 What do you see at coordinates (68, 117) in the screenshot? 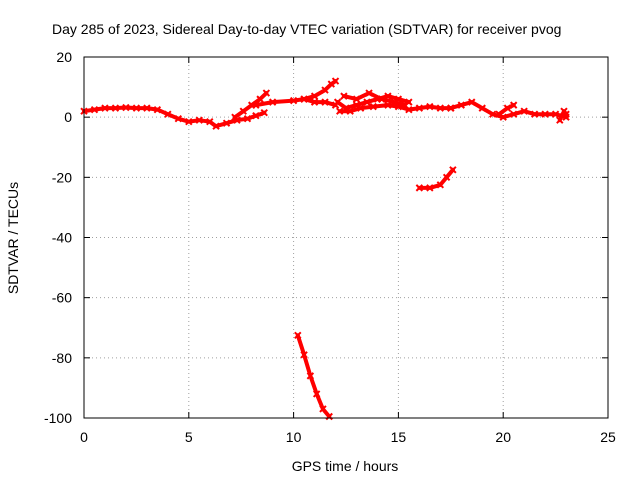
I see `y-tick-label: 0` at bounding box center [68, 117].